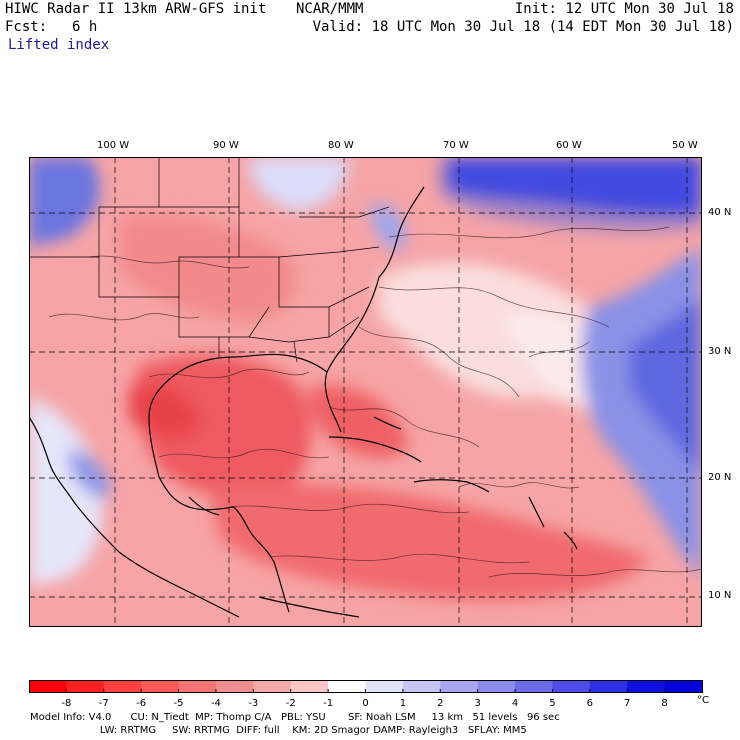 The width and height of the screenshot is (740, 740). Describe the element at coordinates (456, 145) in the screenshot. I see `lon-label-70w: 70 W` at that location.